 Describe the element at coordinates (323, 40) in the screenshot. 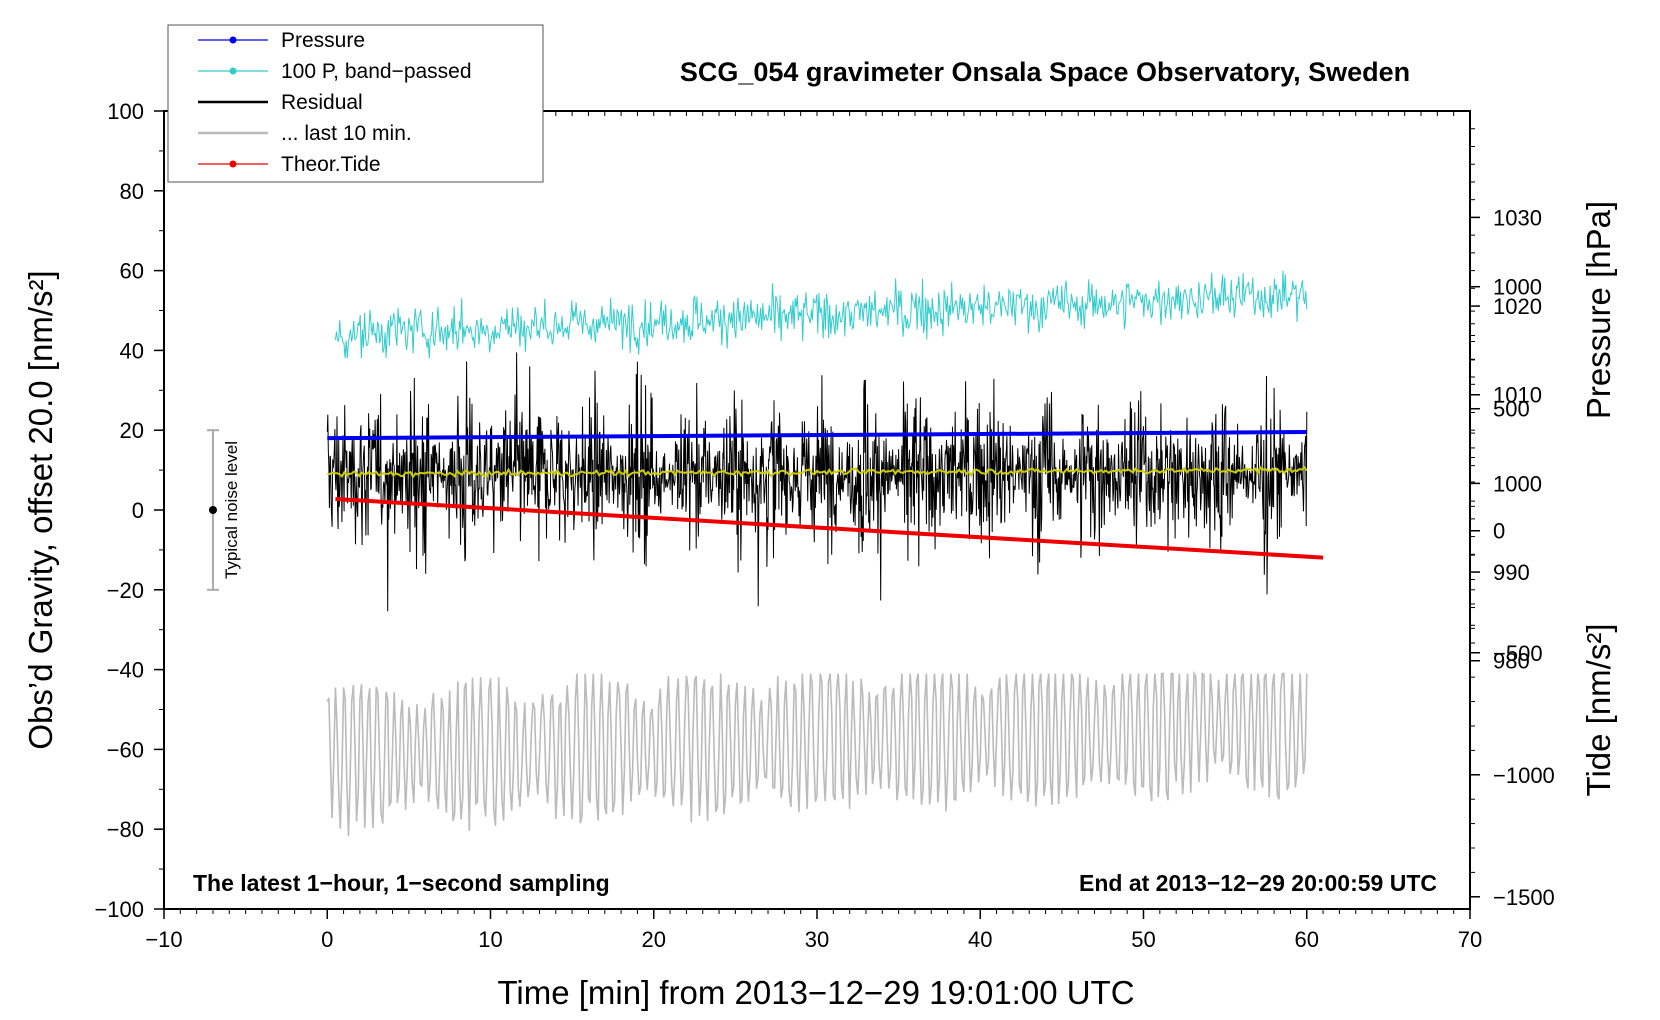

I see `legend-label: Pressure` at that location.